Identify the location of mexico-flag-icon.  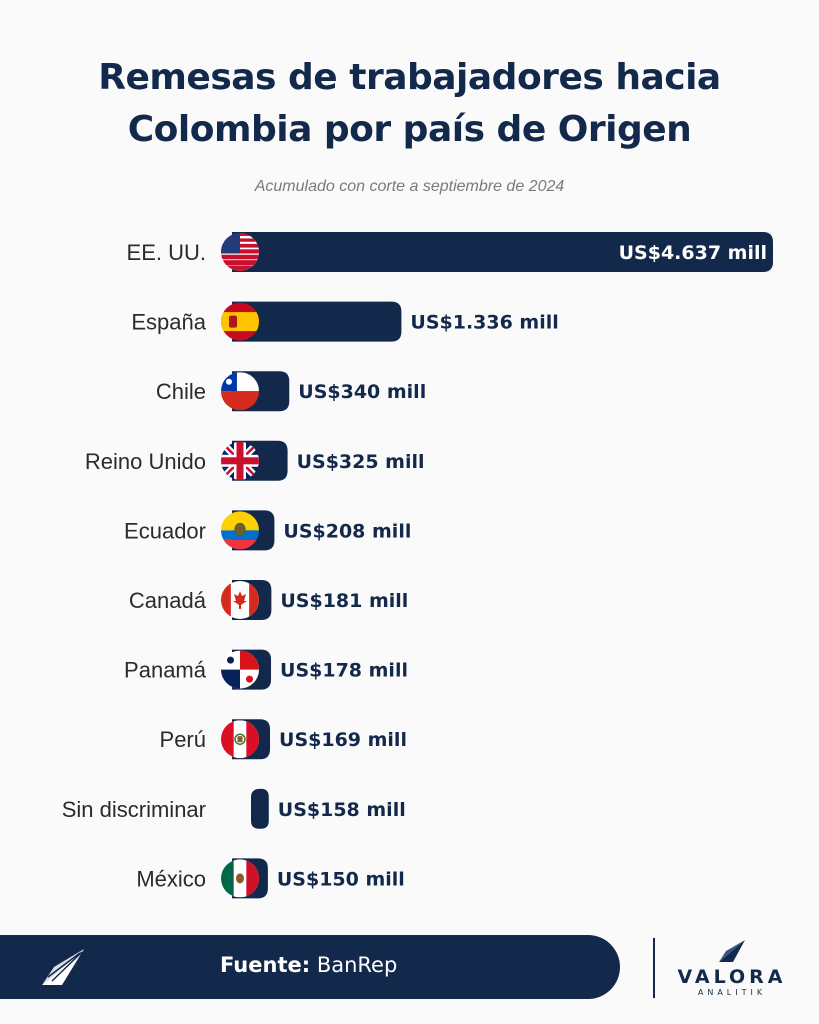
(240, 878).